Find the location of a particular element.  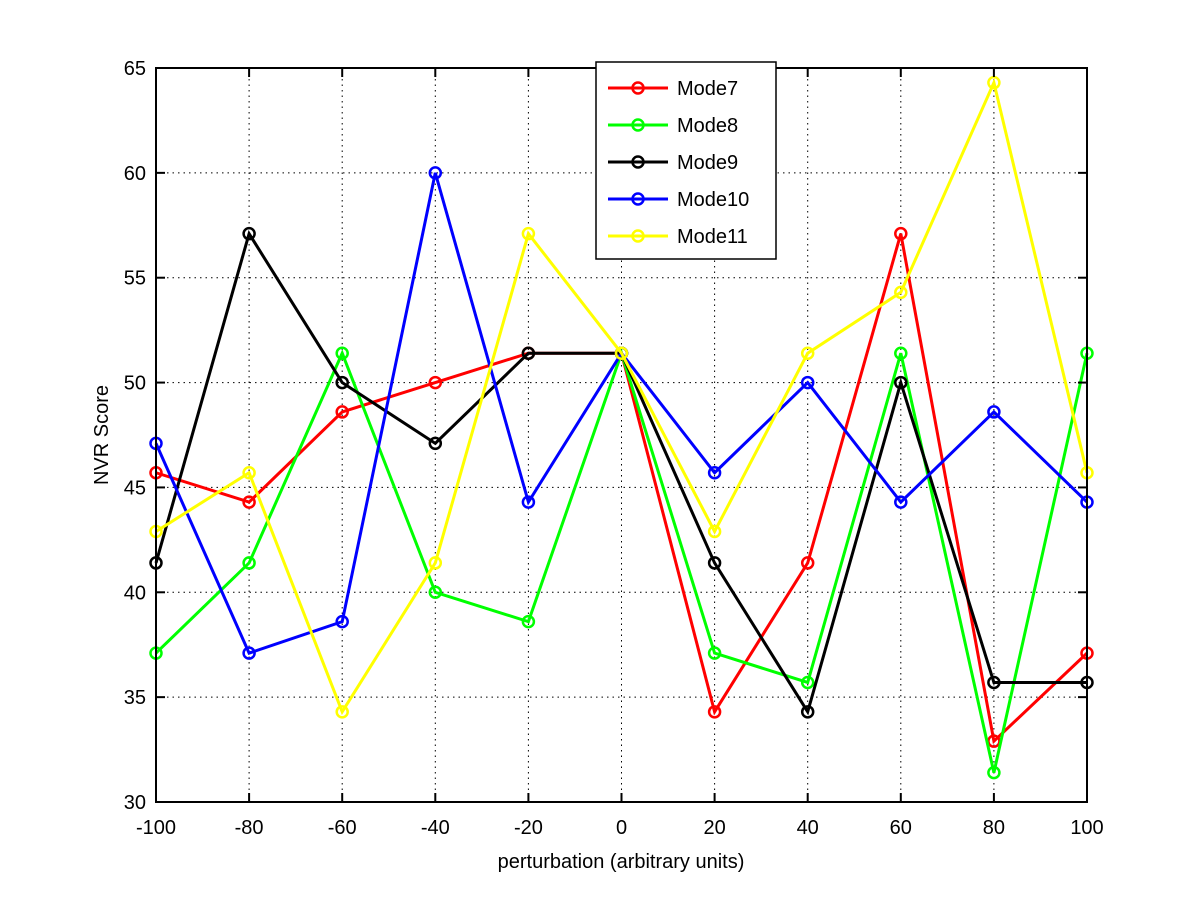

y-tick-label: 55 is located at coordinates (135, 279).